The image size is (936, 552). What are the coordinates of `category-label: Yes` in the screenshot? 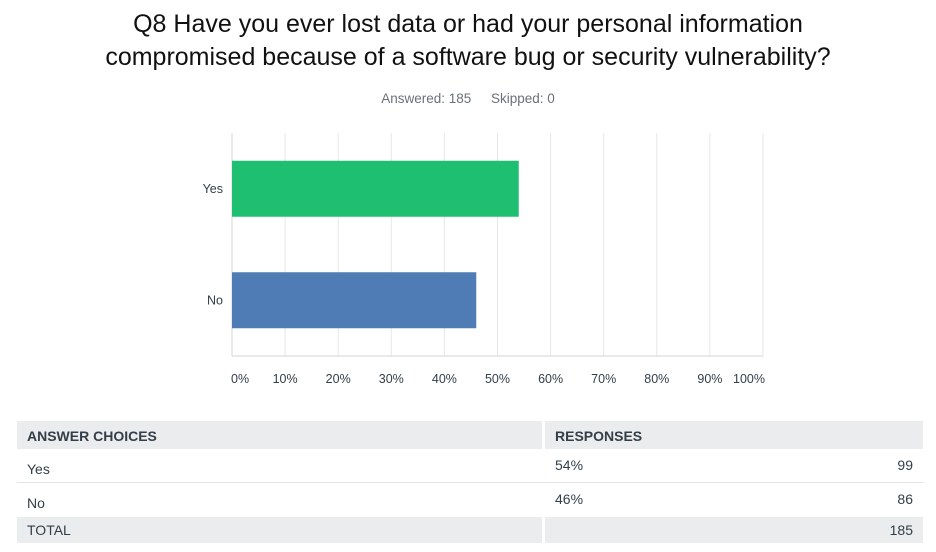 It's located at (213, 189).